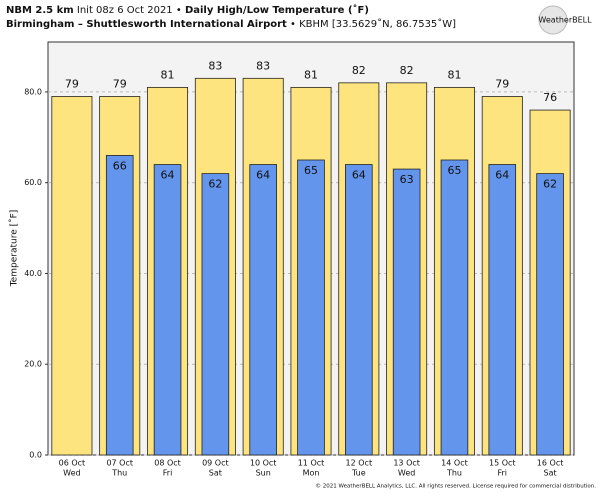 This screenshot has width=600, height=493. I want to click on y-axis-label: Temperature [˚F], so click(14, 249).